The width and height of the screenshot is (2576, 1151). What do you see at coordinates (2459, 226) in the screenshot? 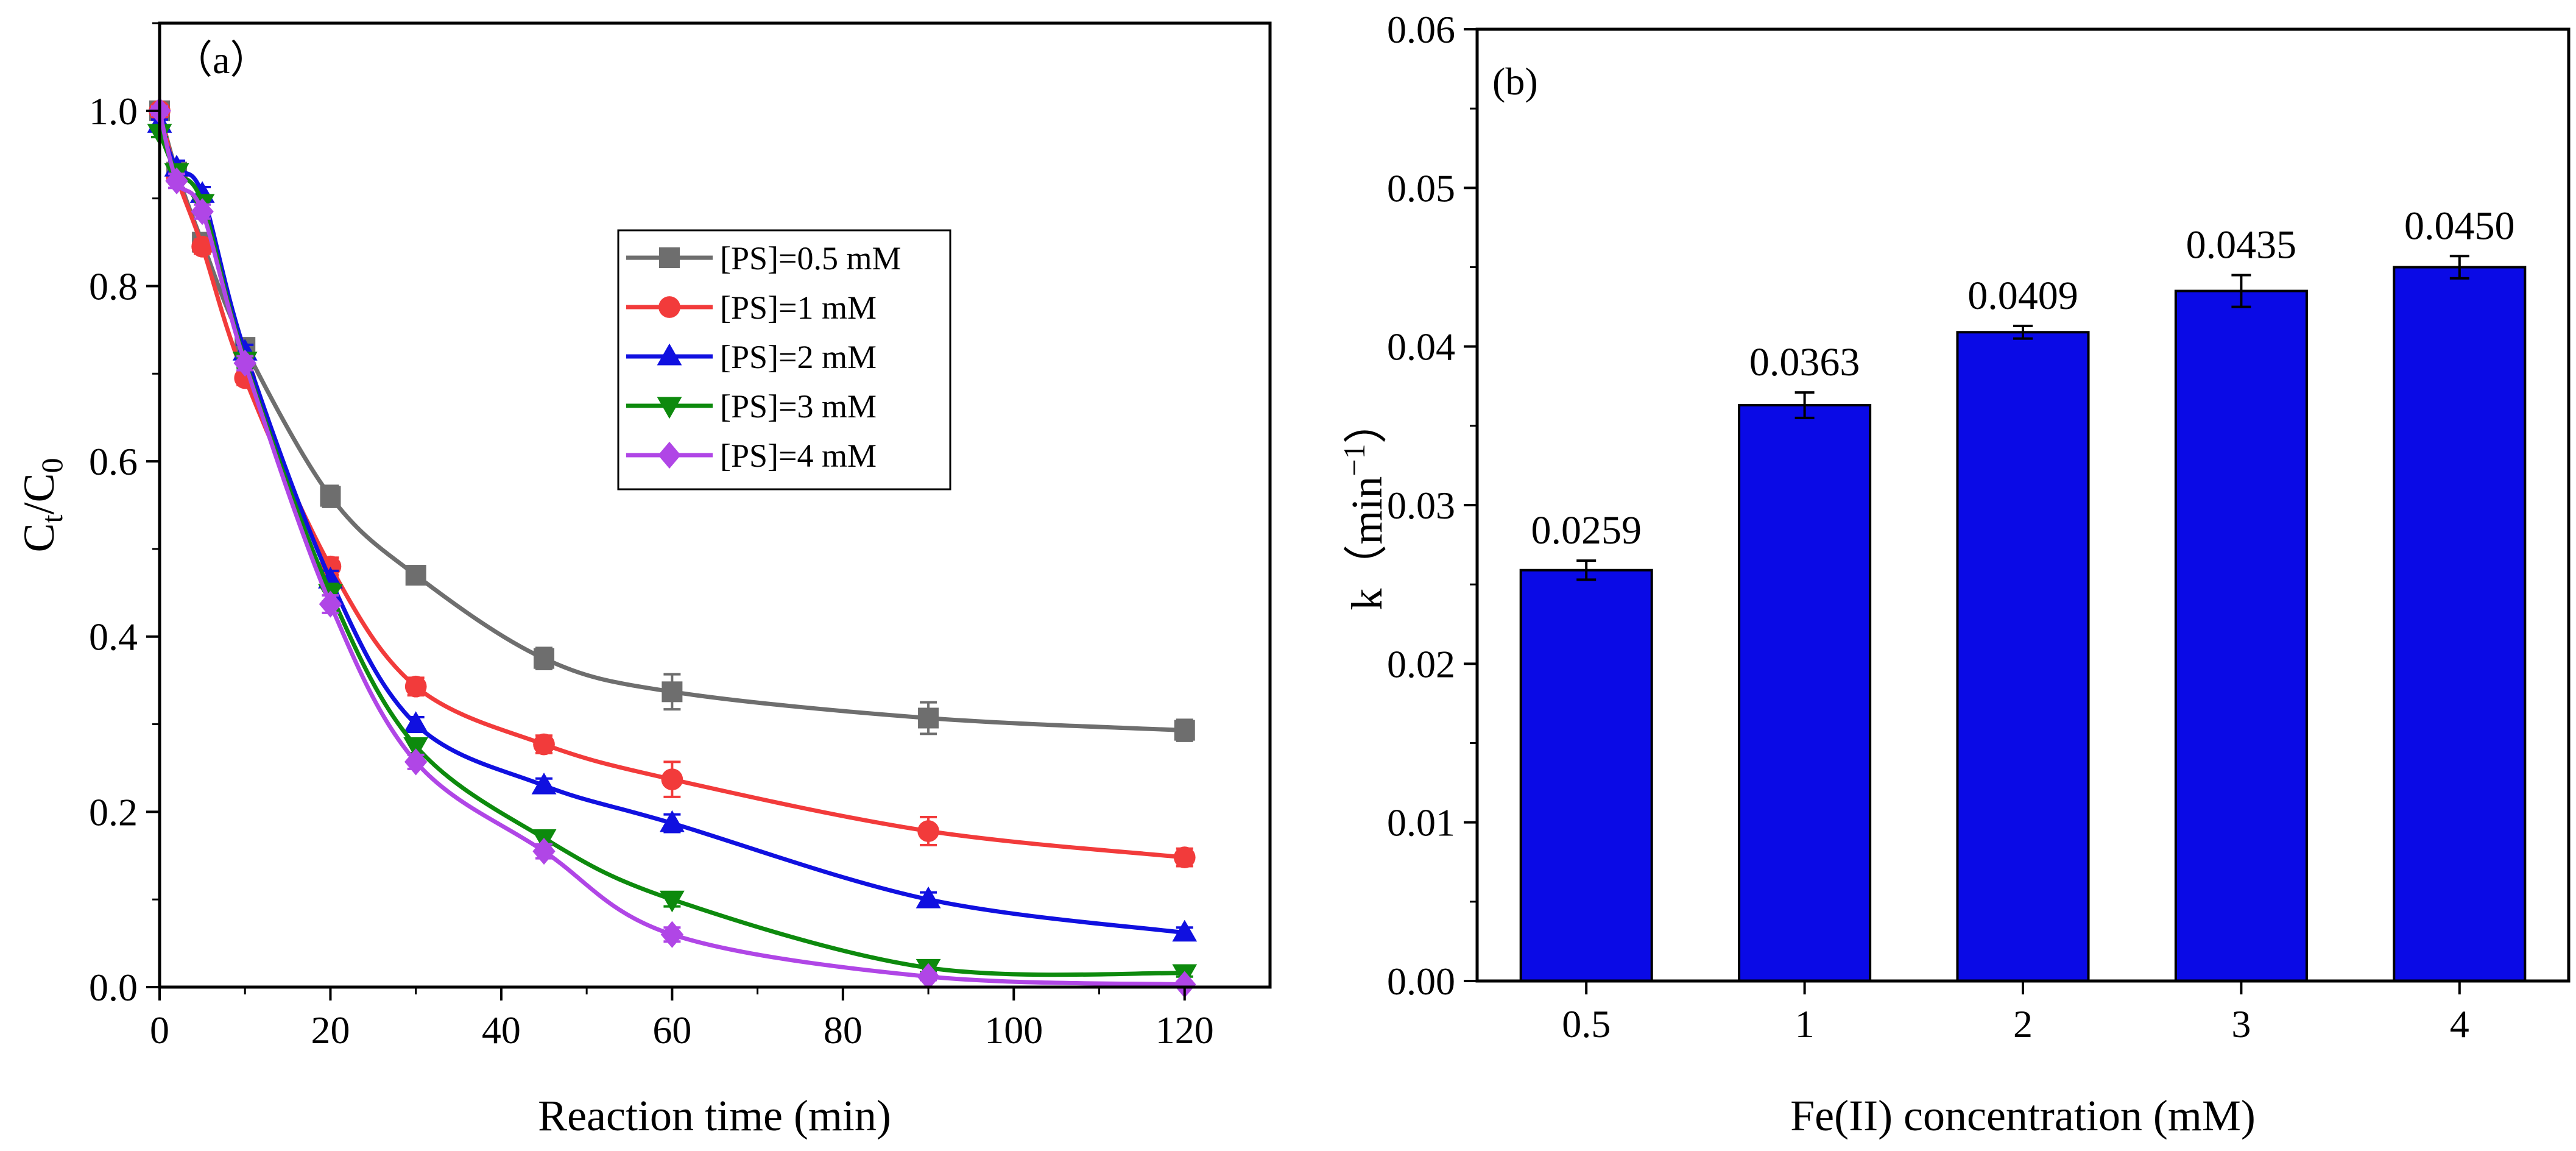
I see `bar-value-label: 0.0450` at bounding box center [2459, 226].